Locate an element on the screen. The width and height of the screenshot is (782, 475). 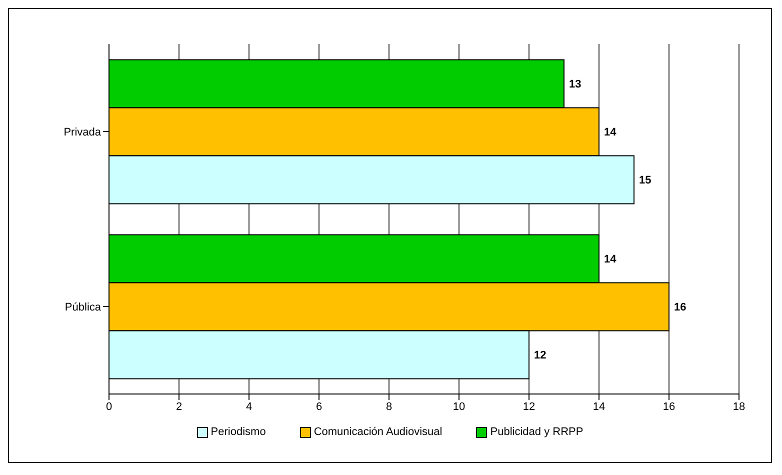
x-tick-label: 0 is located at coordinates (109, 406).